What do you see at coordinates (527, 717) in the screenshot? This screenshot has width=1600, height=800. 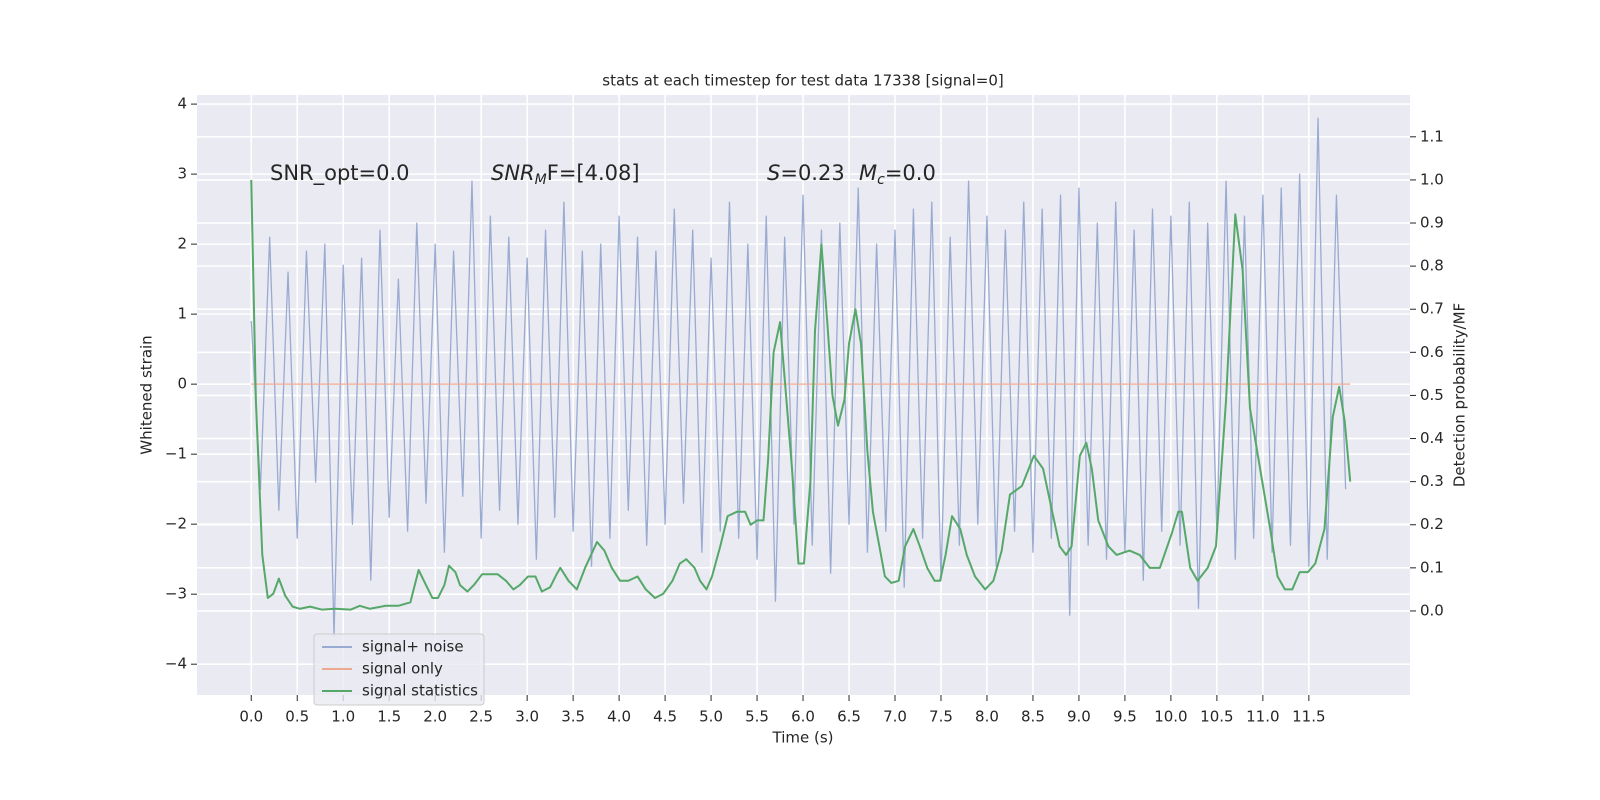 I see `x-tick-label: 3.0` at bounding box center [527, 717].